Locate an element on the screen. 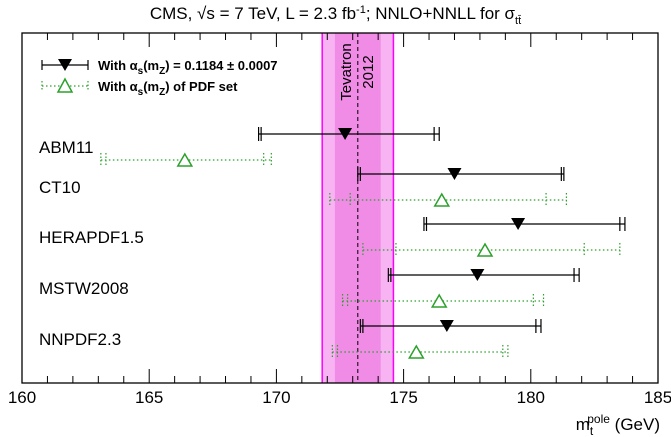  category-label: CT10 is located at coordinates (60, 187).